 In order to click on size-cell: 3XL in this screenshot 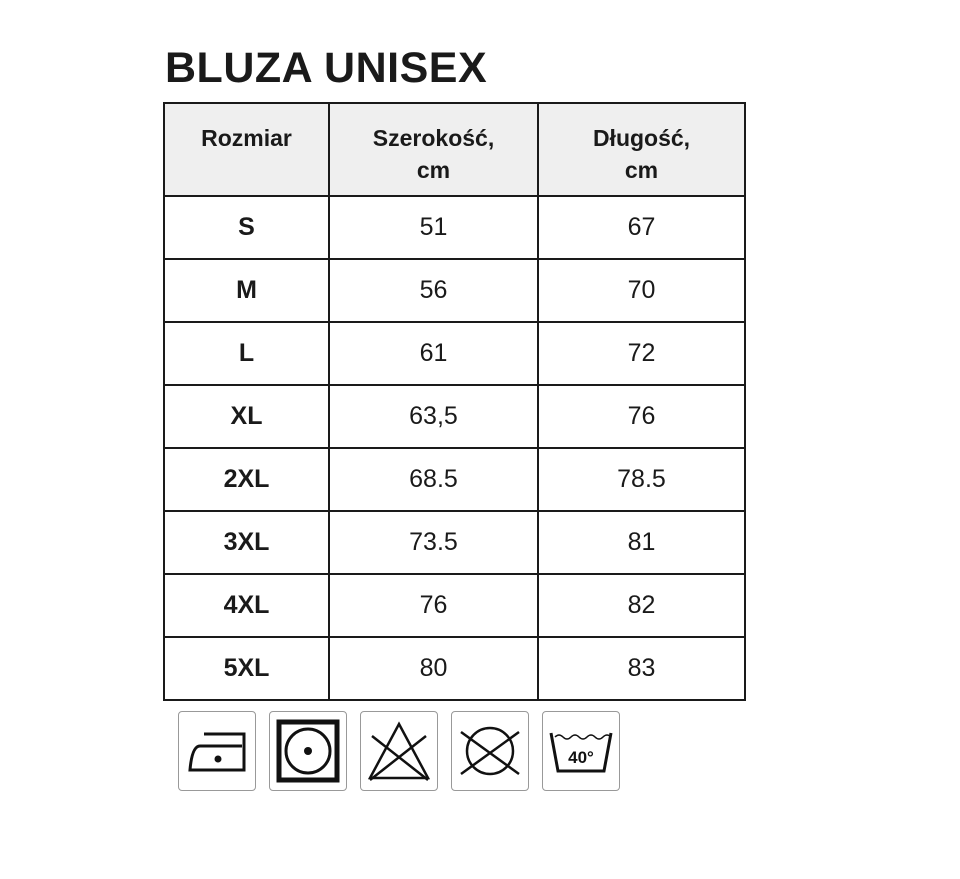, I will do `click(246, 542)`.